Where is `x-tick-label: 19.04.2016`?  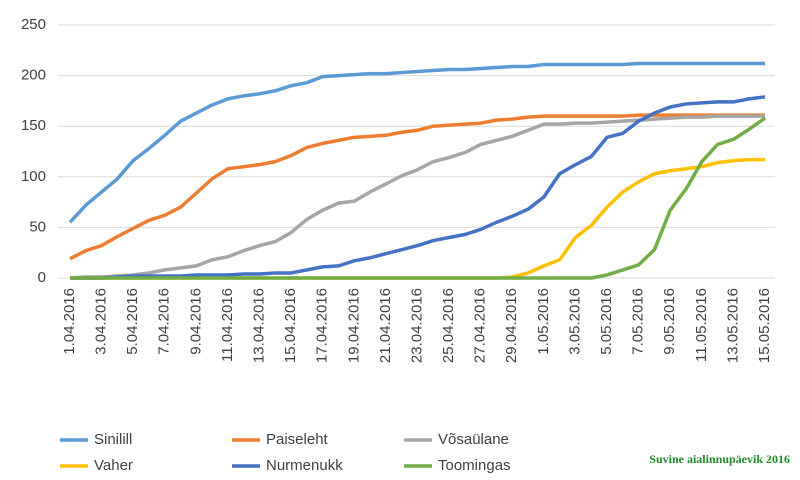 x-tick-label: 19.04.2016 is located at coordinates (353, 325).